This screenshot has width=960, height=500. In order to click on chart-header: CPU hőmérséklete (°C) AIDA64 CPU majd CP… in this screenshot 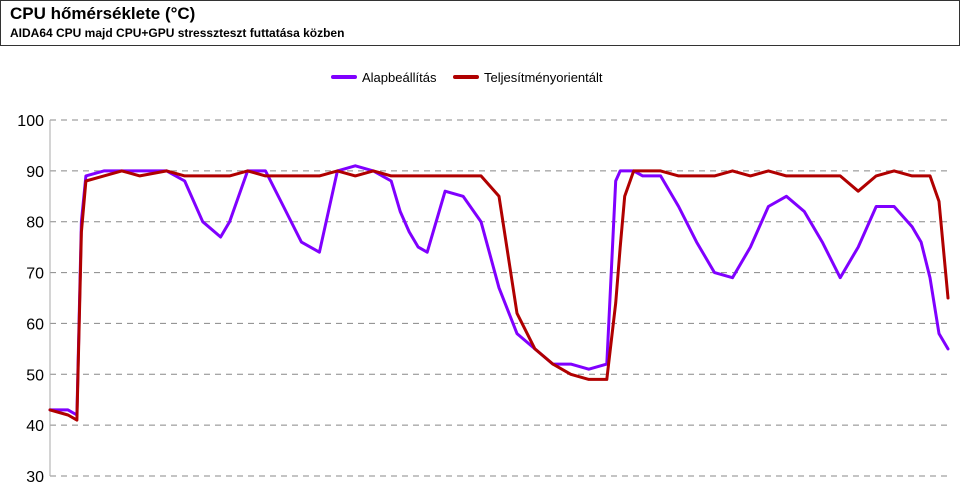, I will do `click(480, 23)`.